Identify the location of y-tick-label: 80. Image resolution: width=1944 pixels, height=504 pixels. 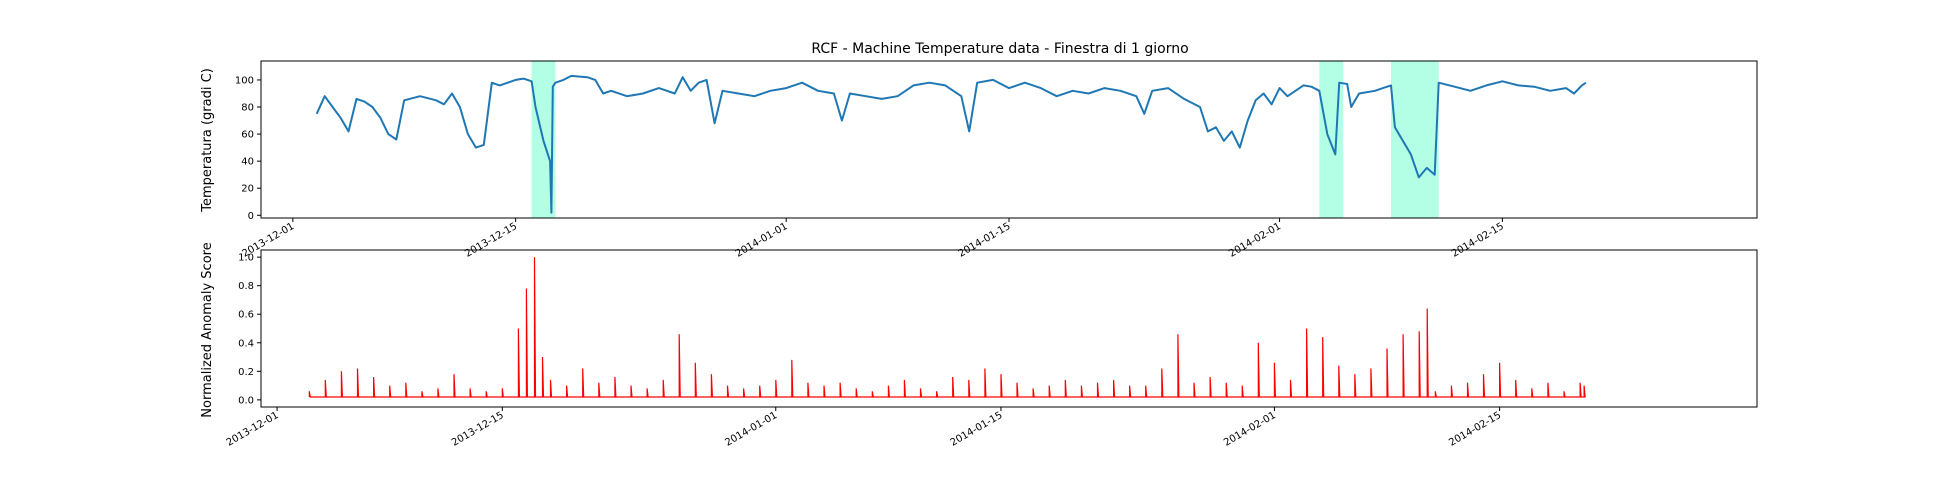
(247, 108).